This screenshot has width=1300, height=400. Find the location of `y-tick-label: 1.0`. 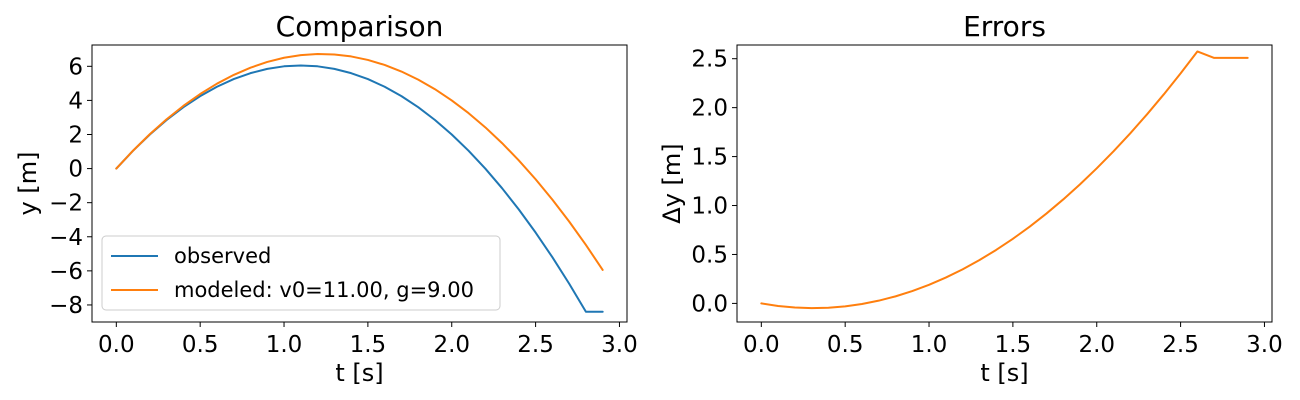

y-tick-label: 1.0 is located at coordinates (709, 207).